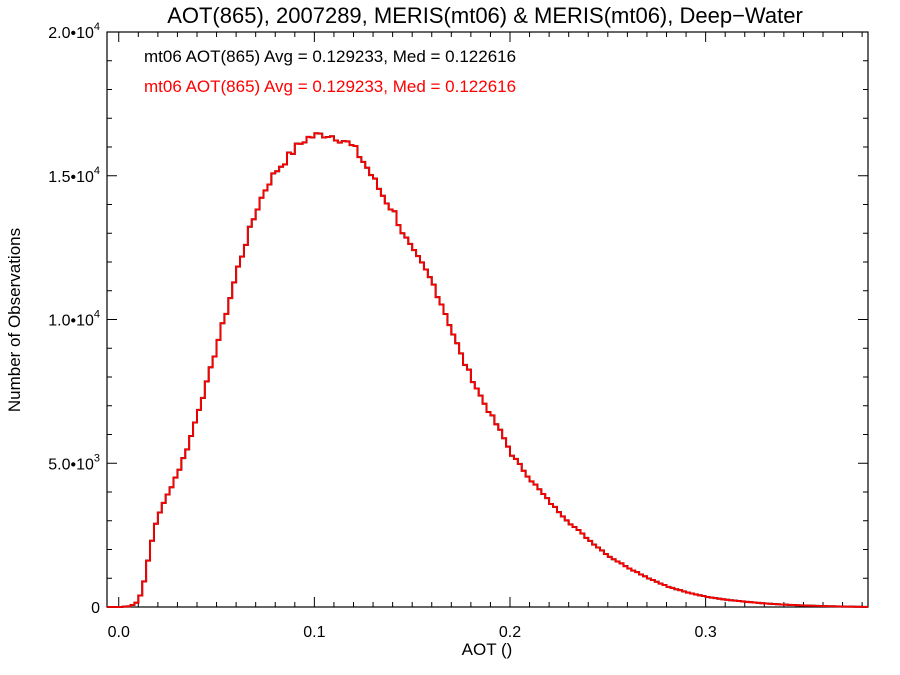 Image resolution: width=900 pixels, height=675 pixels. Describe the element at coordinates (74, 31) in the screenshot. I see `y-tick-label: 2.0•104` at that location.